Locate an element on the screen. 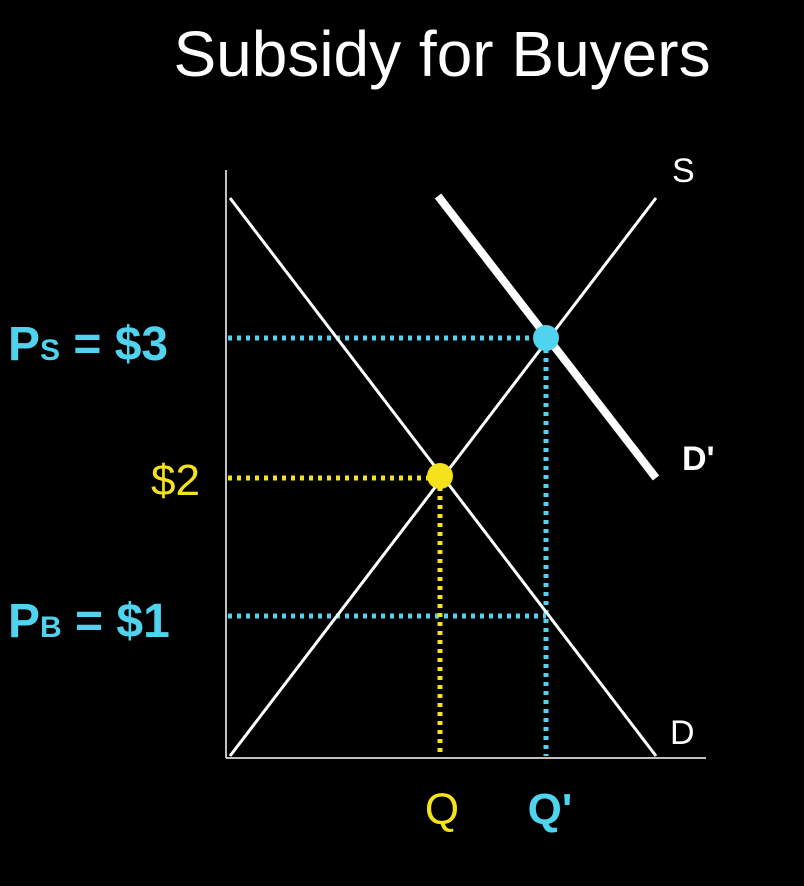 This screenshot has height=886, width=804. new-equilibrium-point is located at coordinates (546, 338).